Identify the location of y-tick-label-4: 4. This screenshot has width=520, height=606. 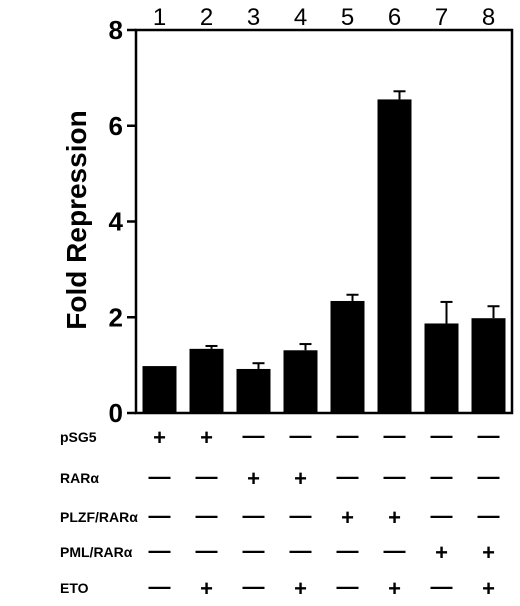
(116, 222).